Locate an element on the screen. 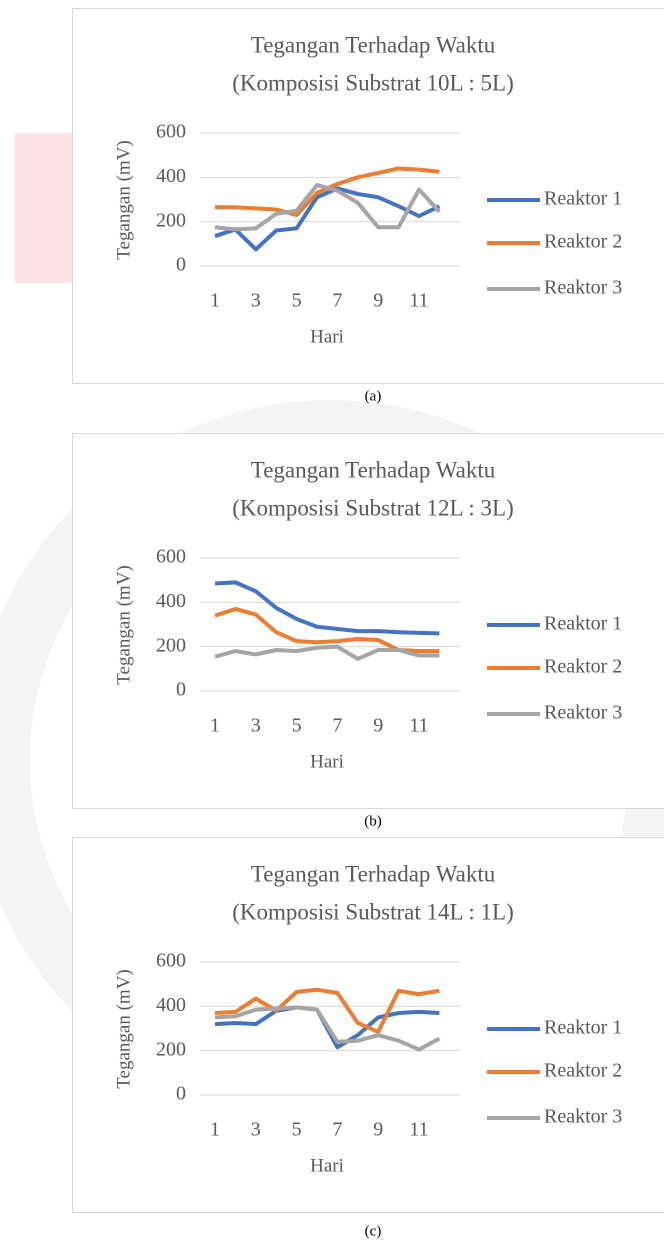 The image size is (664, 1243). caption: (b) is located at coordinates (373, 821).